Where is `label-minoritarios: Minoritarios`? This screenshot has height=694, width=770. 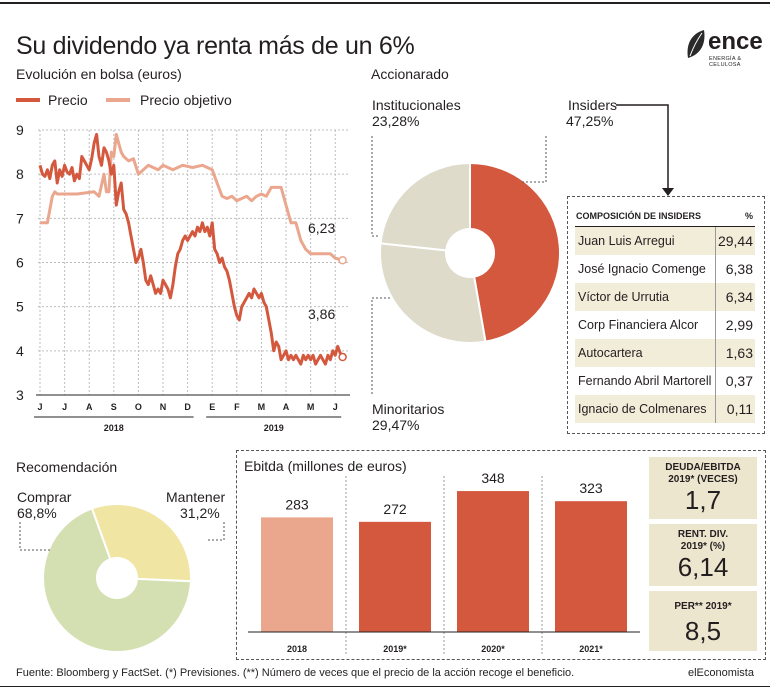 label-minoritarios: Minoritarios is located at coordinates (408, 409).